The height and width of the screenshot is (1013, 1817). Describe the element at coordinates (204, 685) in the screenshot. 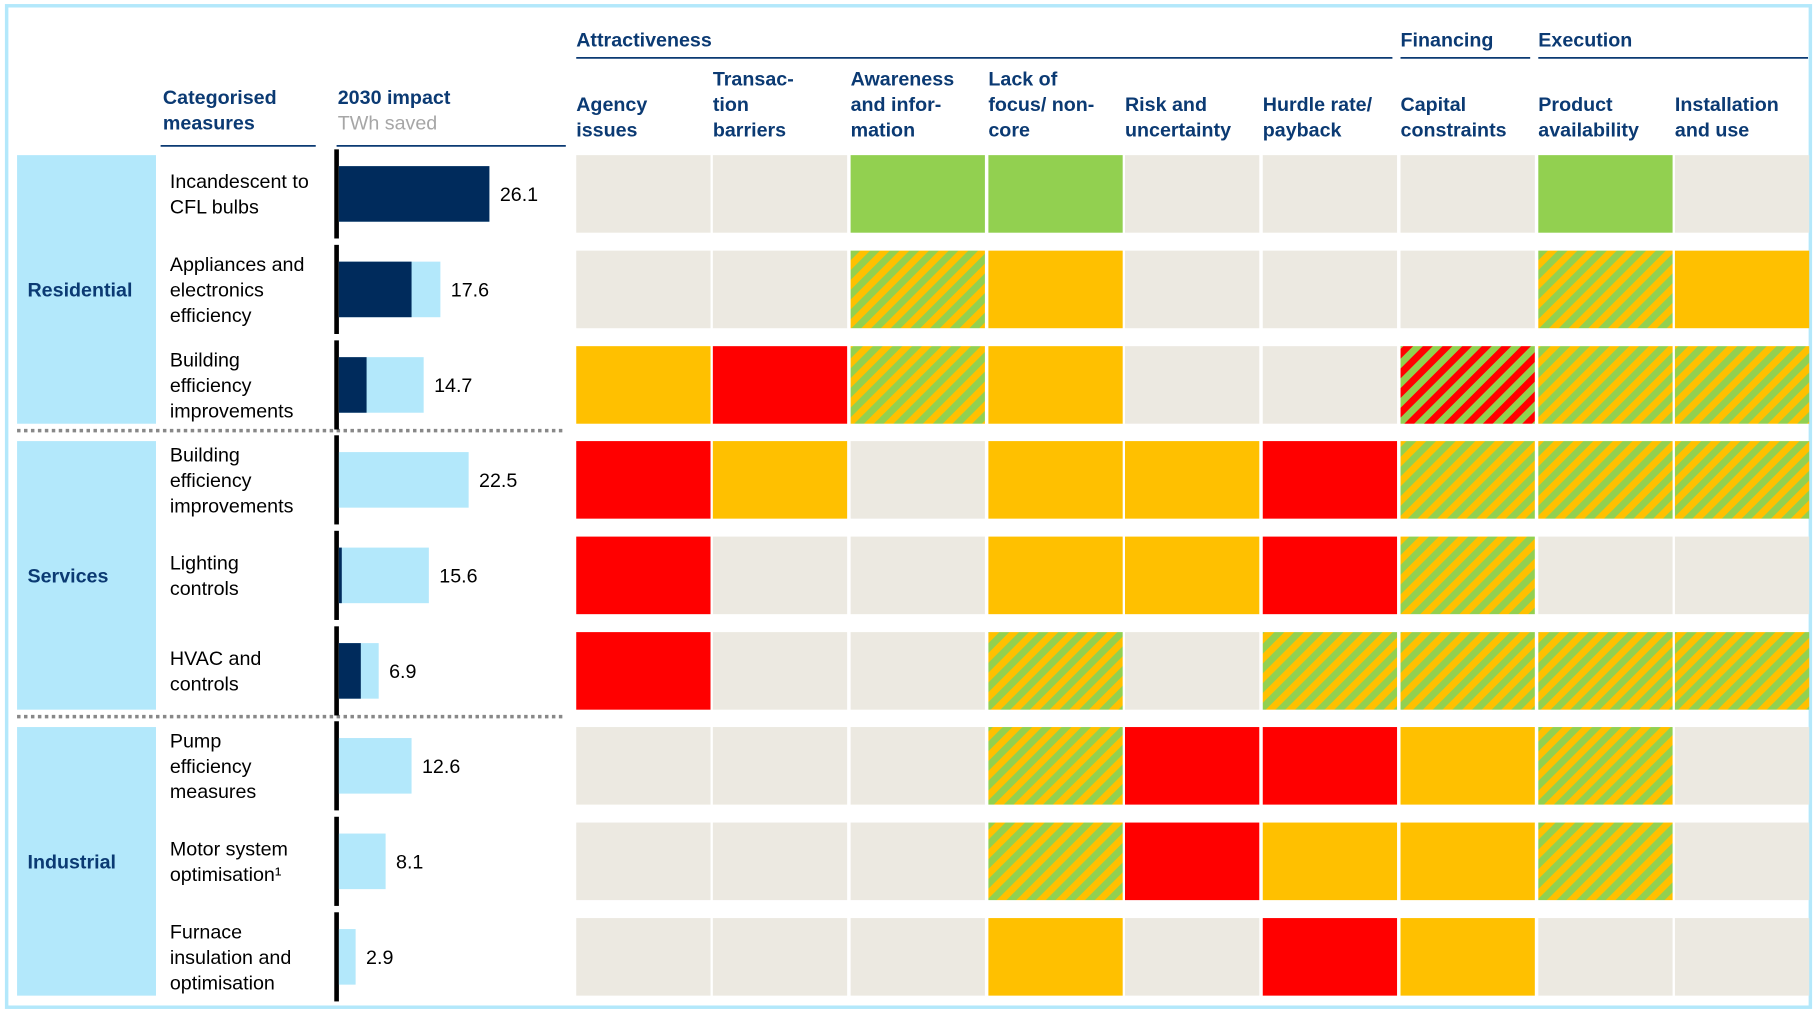

I see `measure-label: controls` at that location.